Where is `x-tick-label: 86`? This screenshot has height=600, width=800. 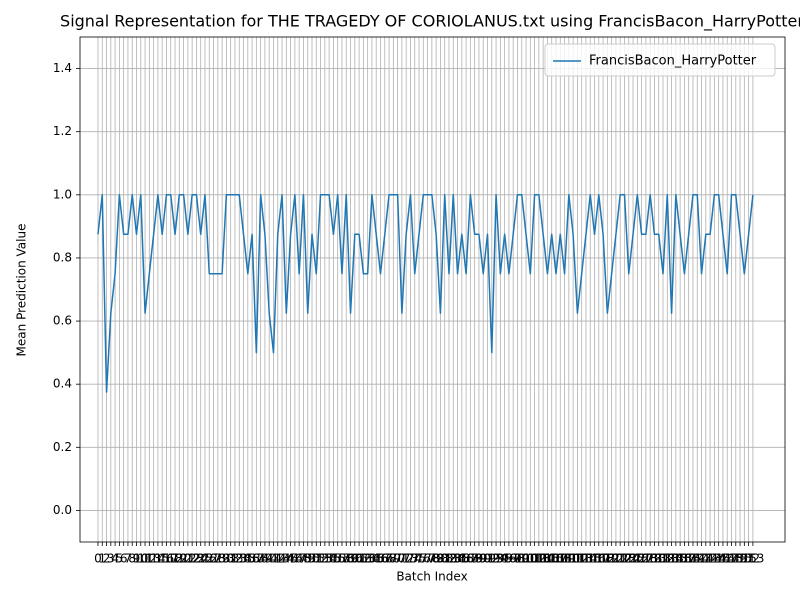 x-tick-label: 86 is located at coordinates (465, 559).